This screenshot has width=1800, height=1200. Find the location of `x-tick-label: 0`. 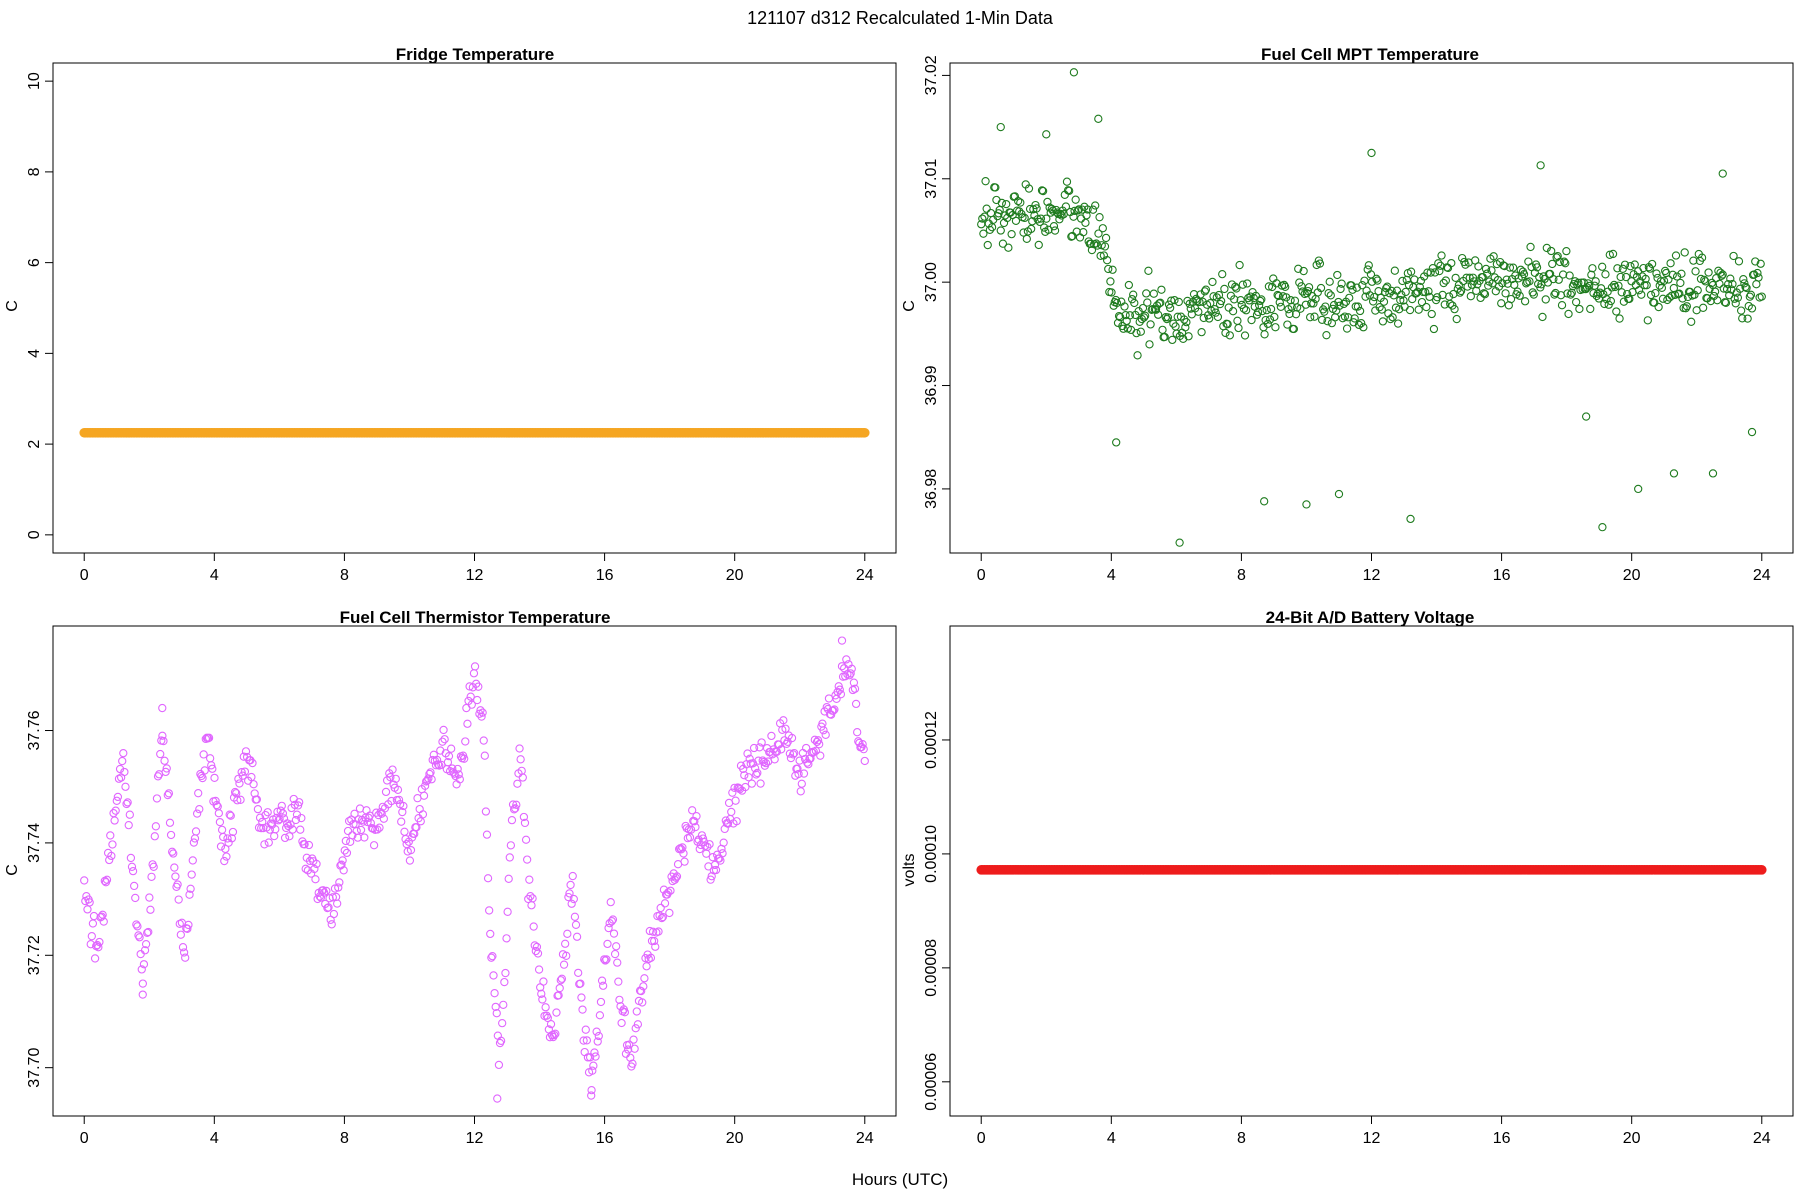

x-tick-label: 0 is located at coordinates (981, 575).